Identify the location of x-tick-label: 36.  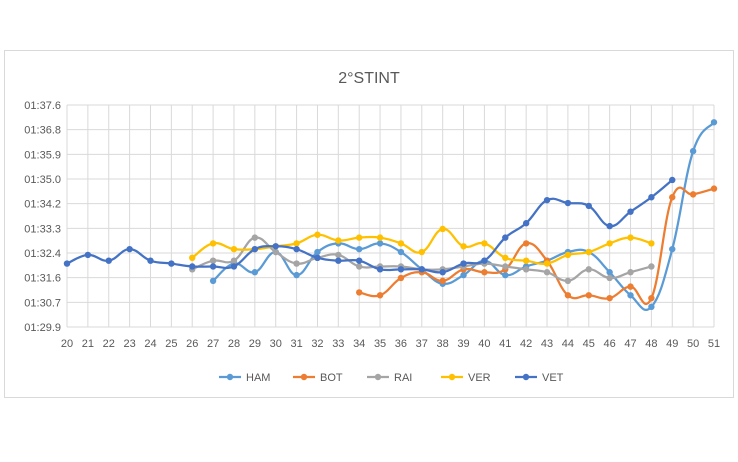
(401, 344).